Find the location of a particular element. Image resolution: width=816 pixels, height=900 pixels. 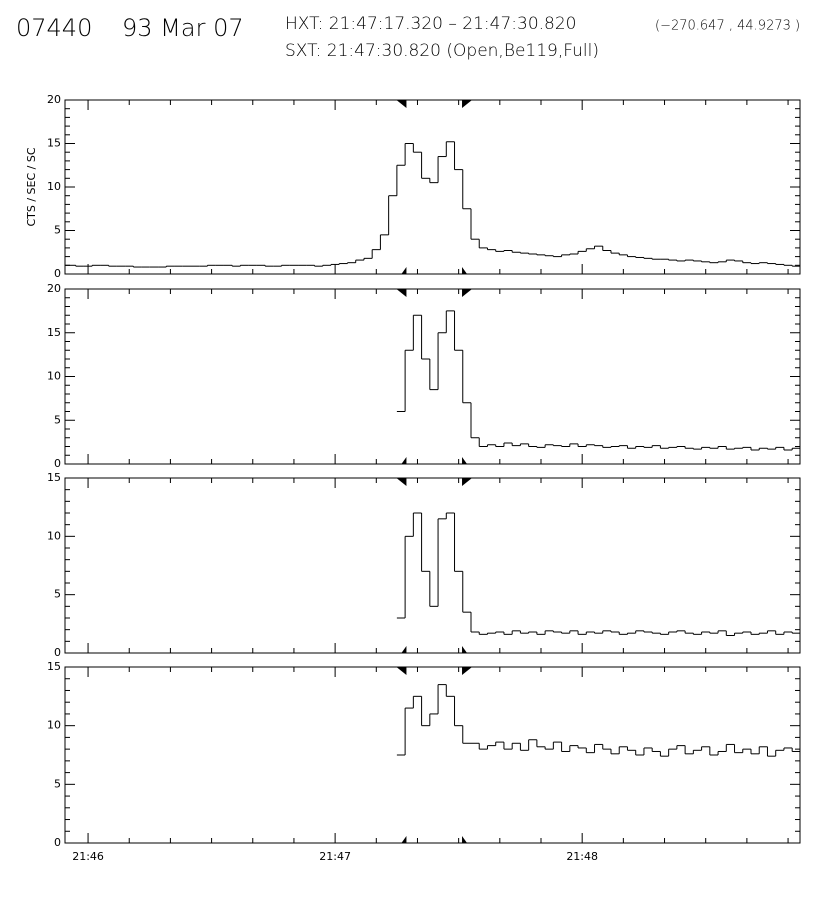

x-tick-label: 21:48 is located at coordinates (582, 856).